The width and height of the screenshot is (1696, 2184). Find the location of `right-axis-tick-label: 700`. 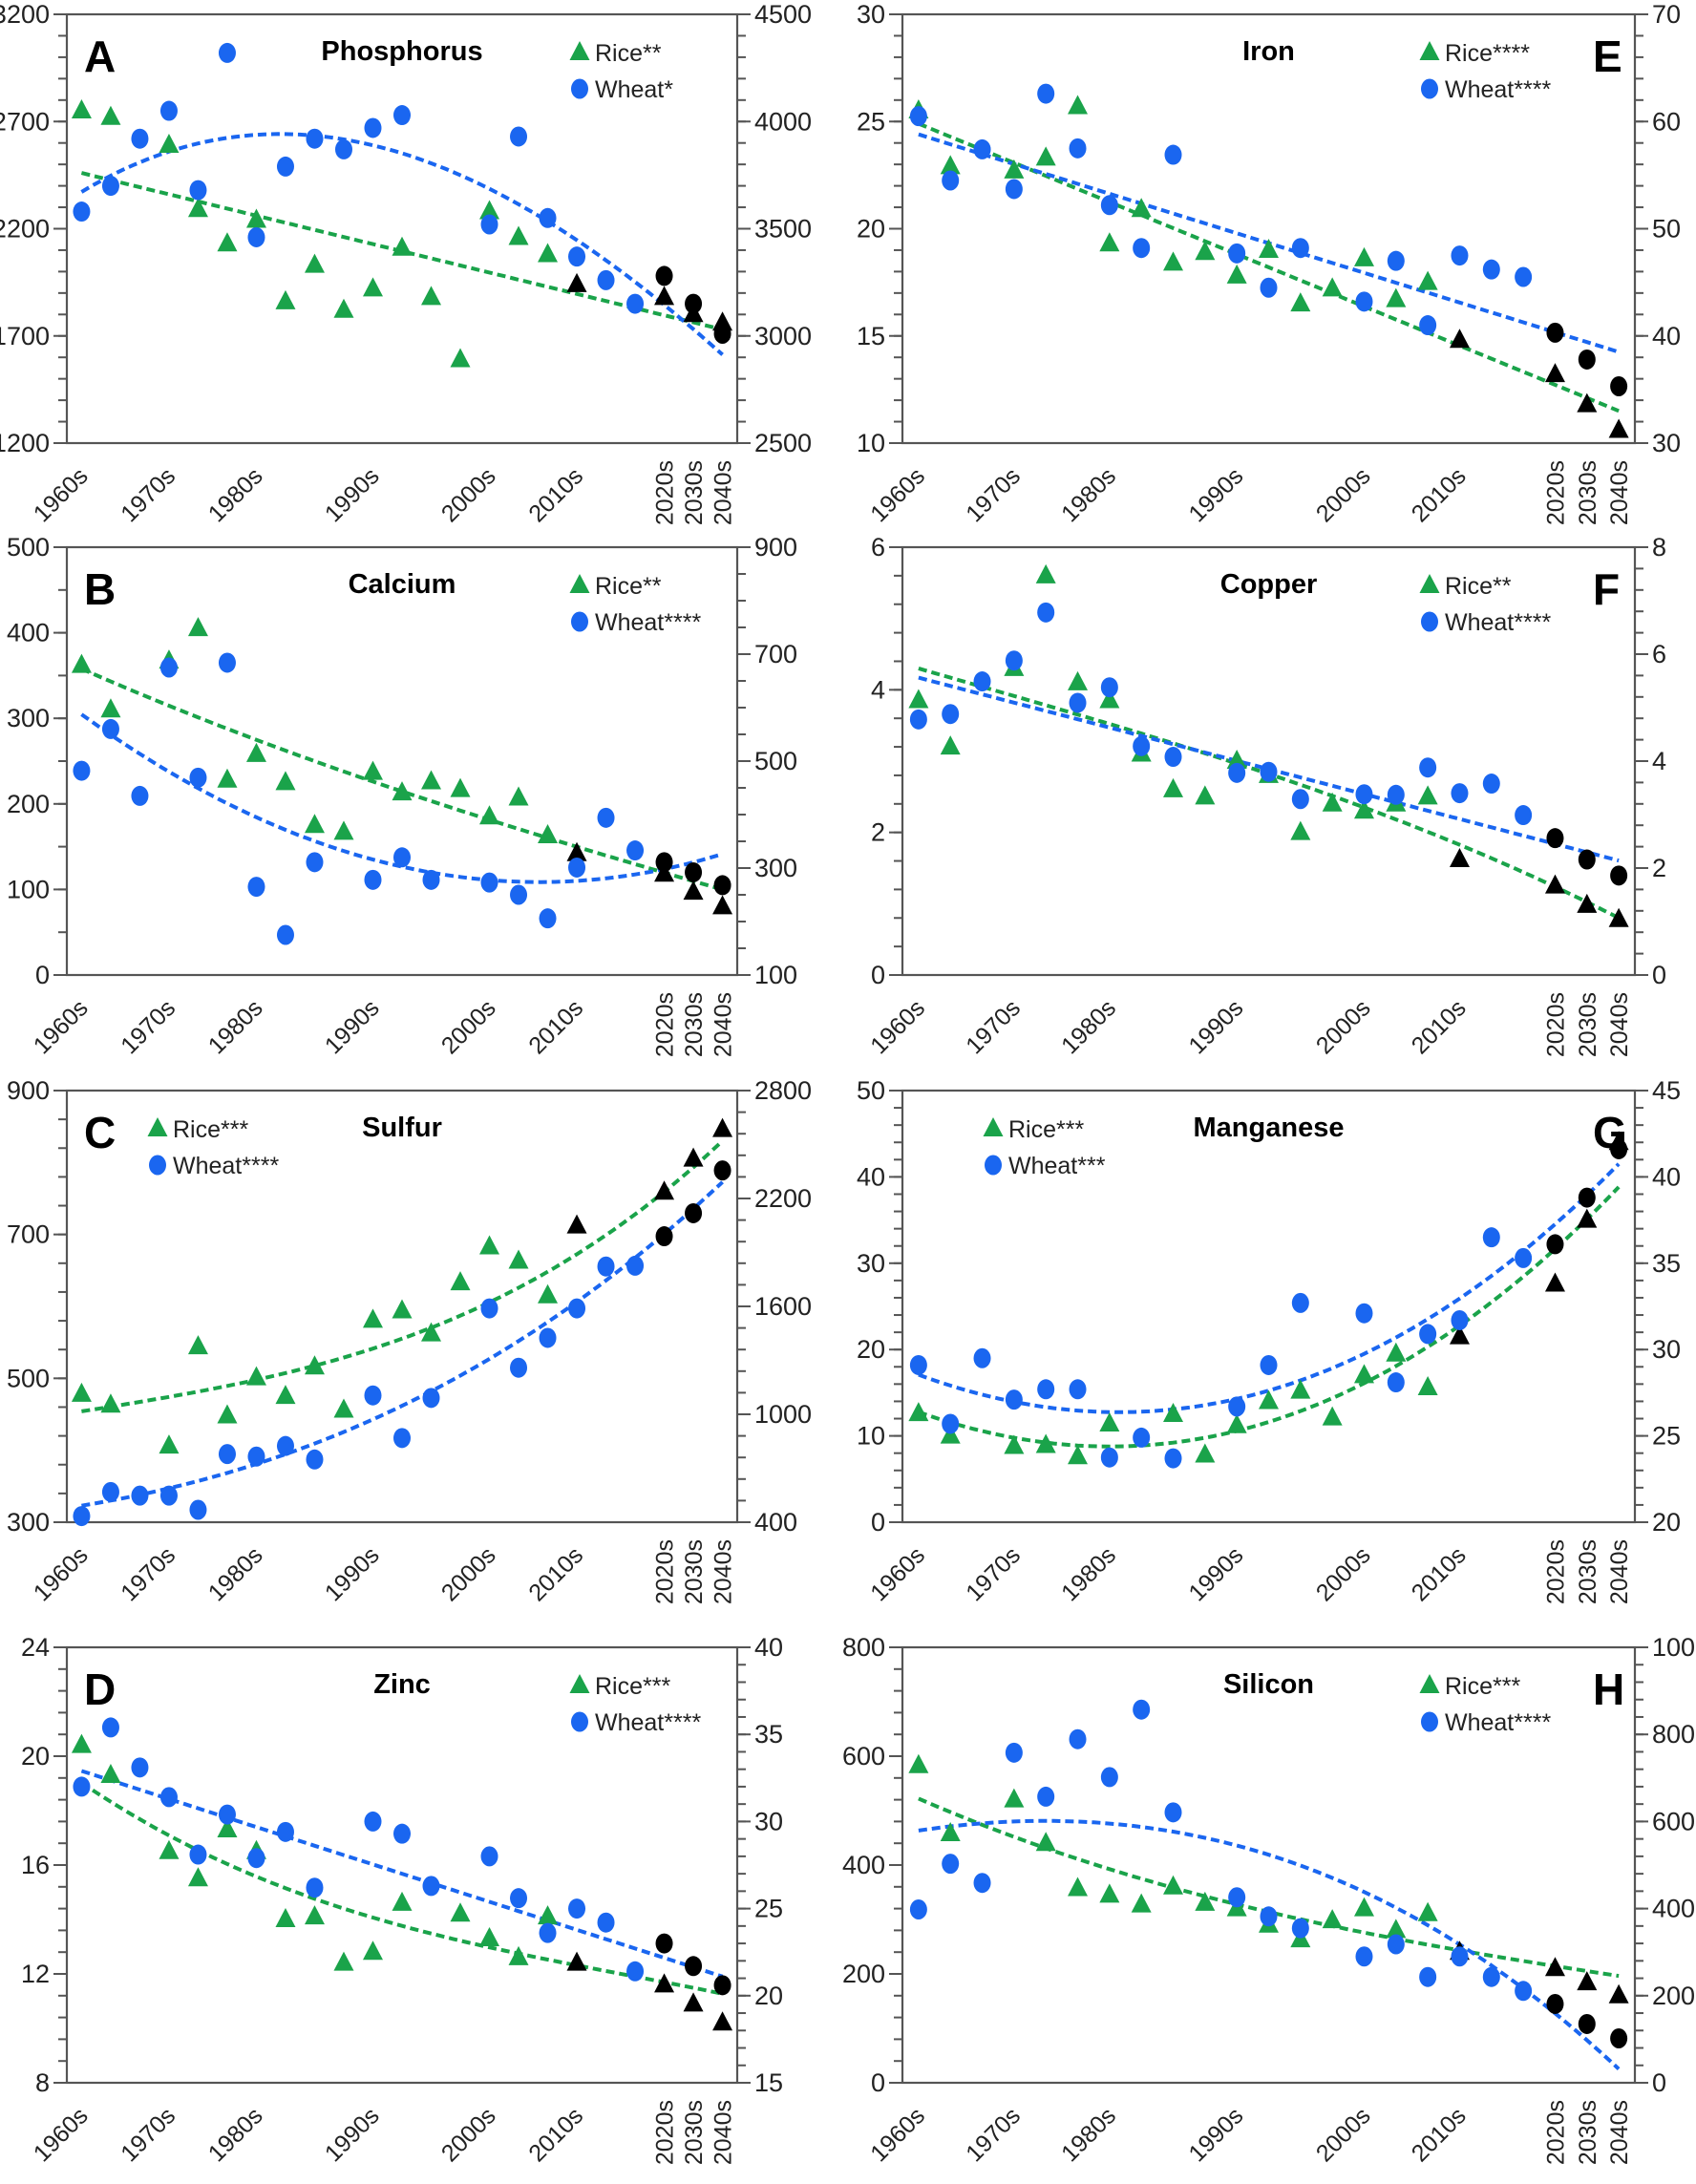

right-axis-tick-label: 700 is located at coordinates (776, 654).